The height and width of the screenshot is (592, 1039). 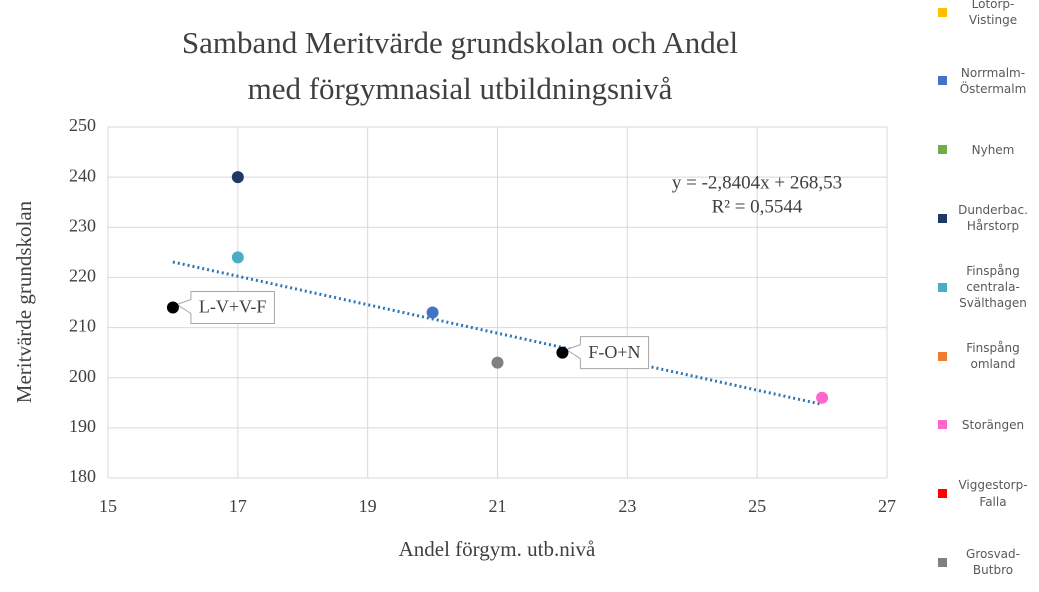 I want to click on x-tick-label: 15, so click(x=108, y=506).